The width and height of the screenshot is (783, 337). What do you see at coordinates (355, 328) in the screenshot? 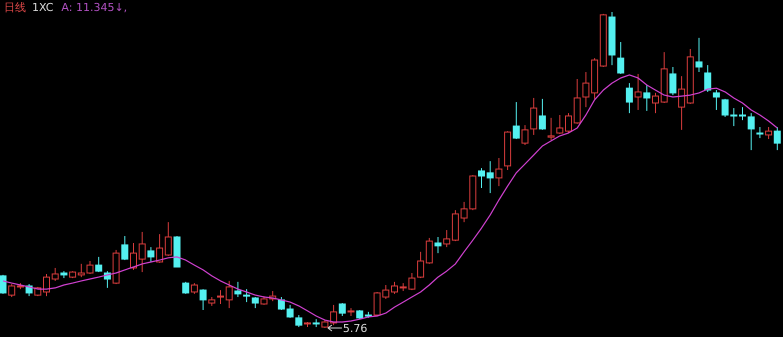
I see `annotation: 5.76` at bounding box center [355, 328].